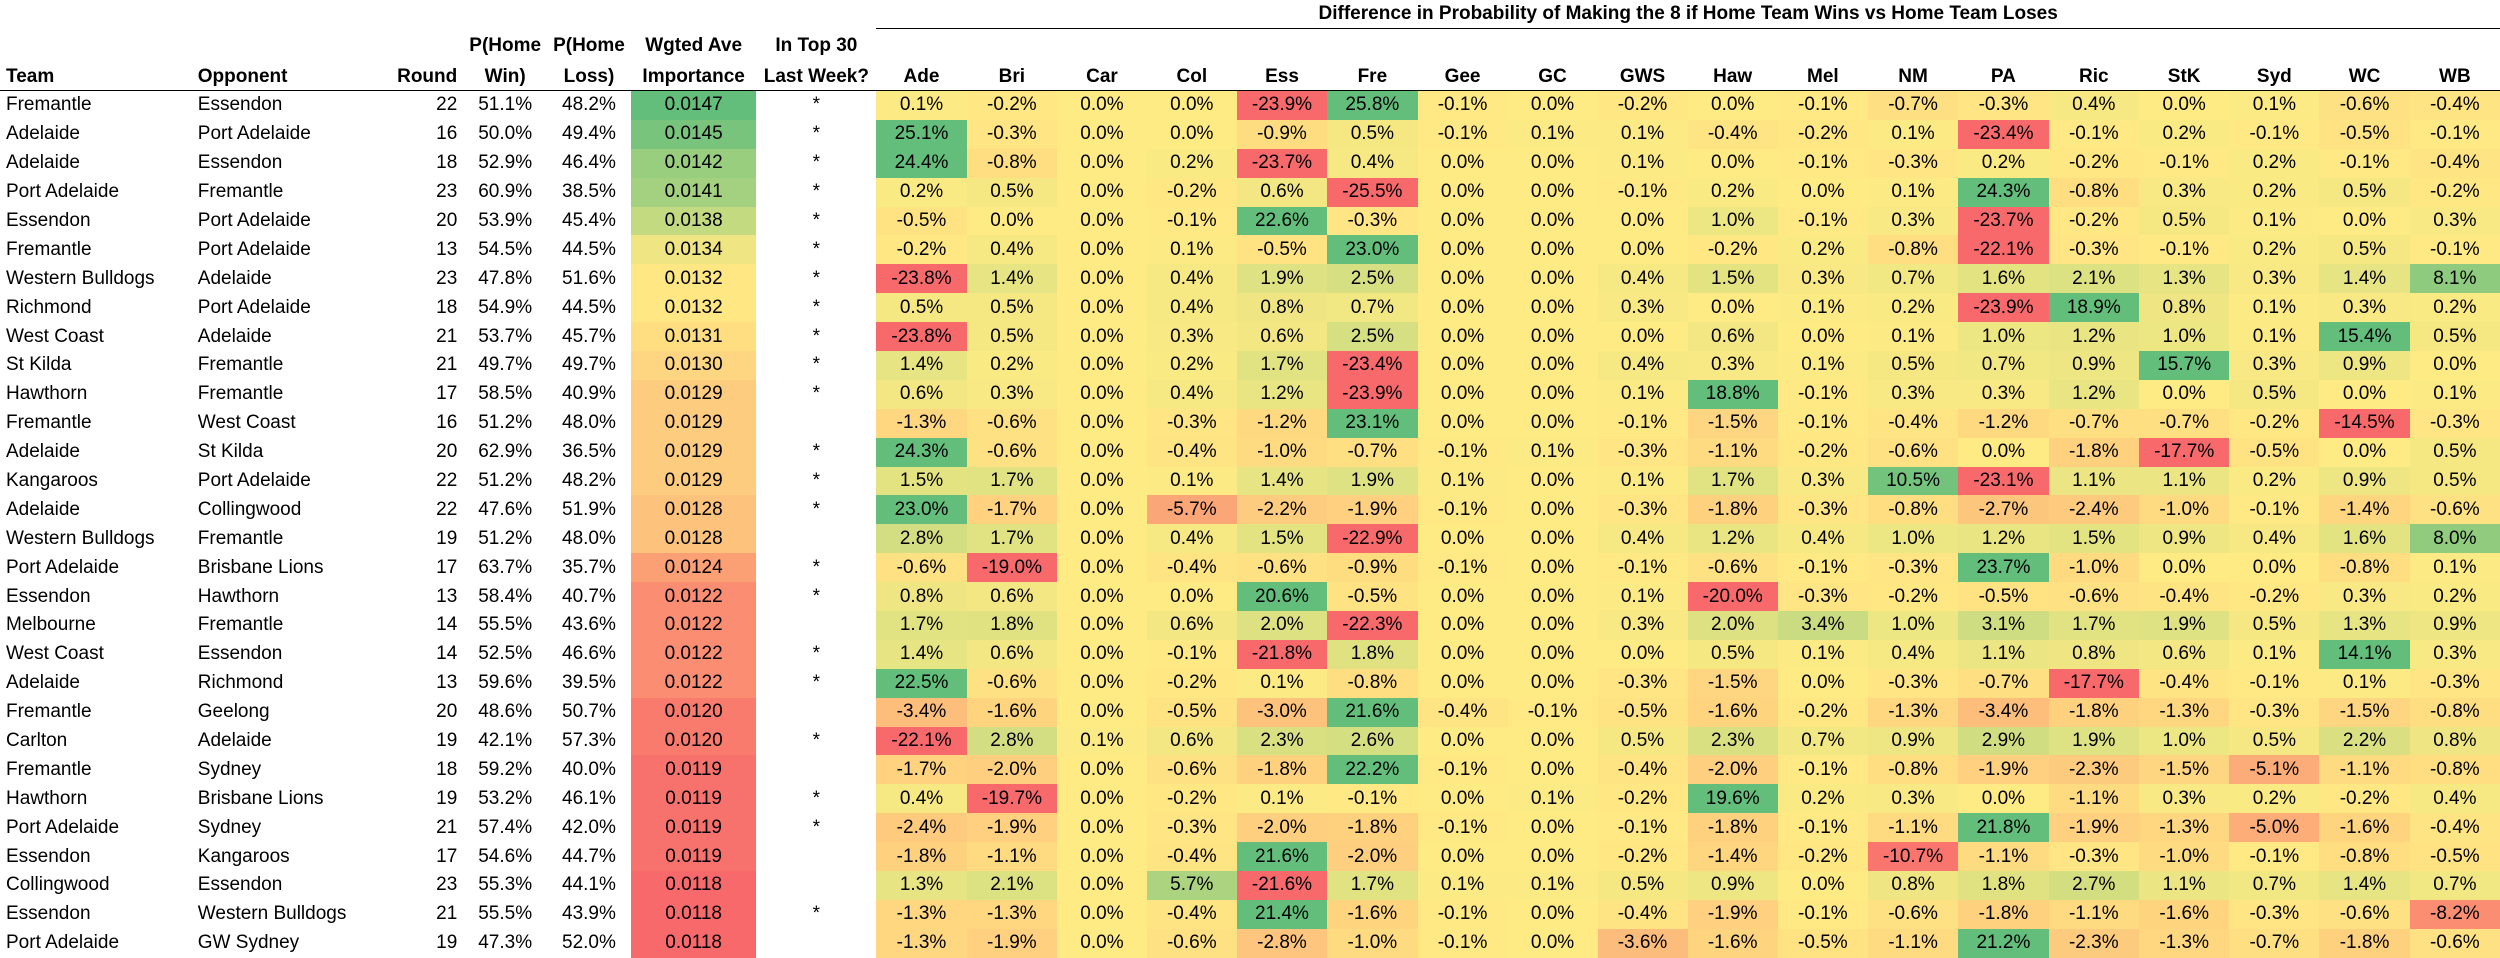 The image size is (2500, 958). What do you see at coordinates (1191, 163) in the screenshot?
I see `prob-cell-col: 0.2%` at bounding box center [1191, 163].